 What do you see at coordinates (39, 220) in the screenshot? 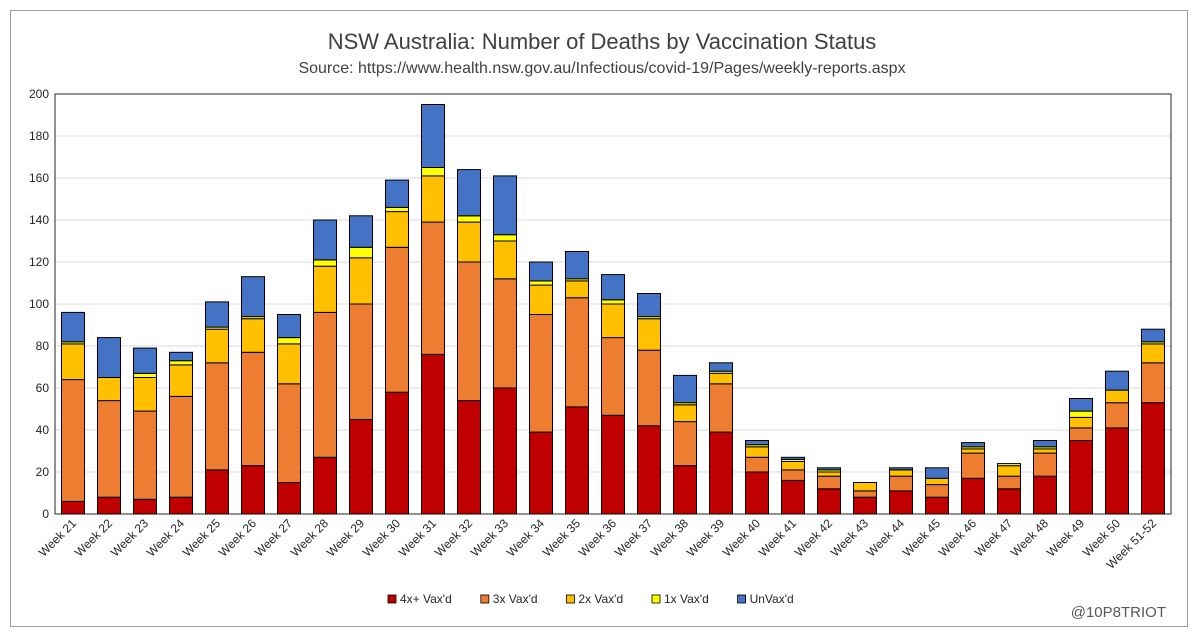
I see `y-tick-label: 140` at bounding box center [39, 220].